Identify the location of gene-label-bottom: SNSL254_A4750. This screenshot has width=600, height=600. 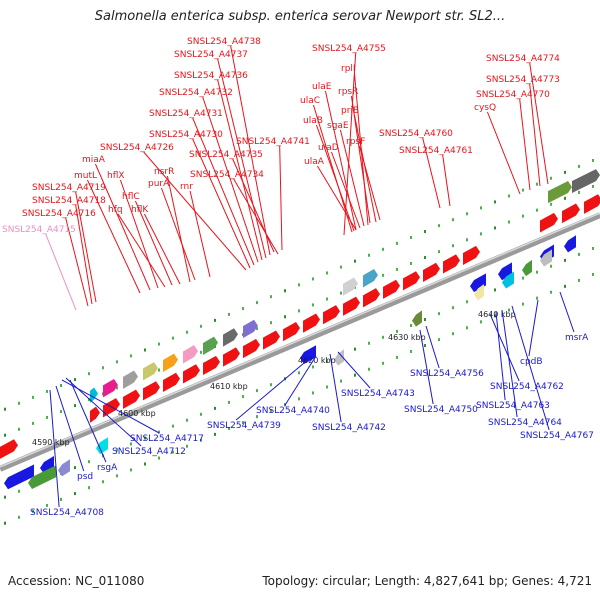
(441, 410).